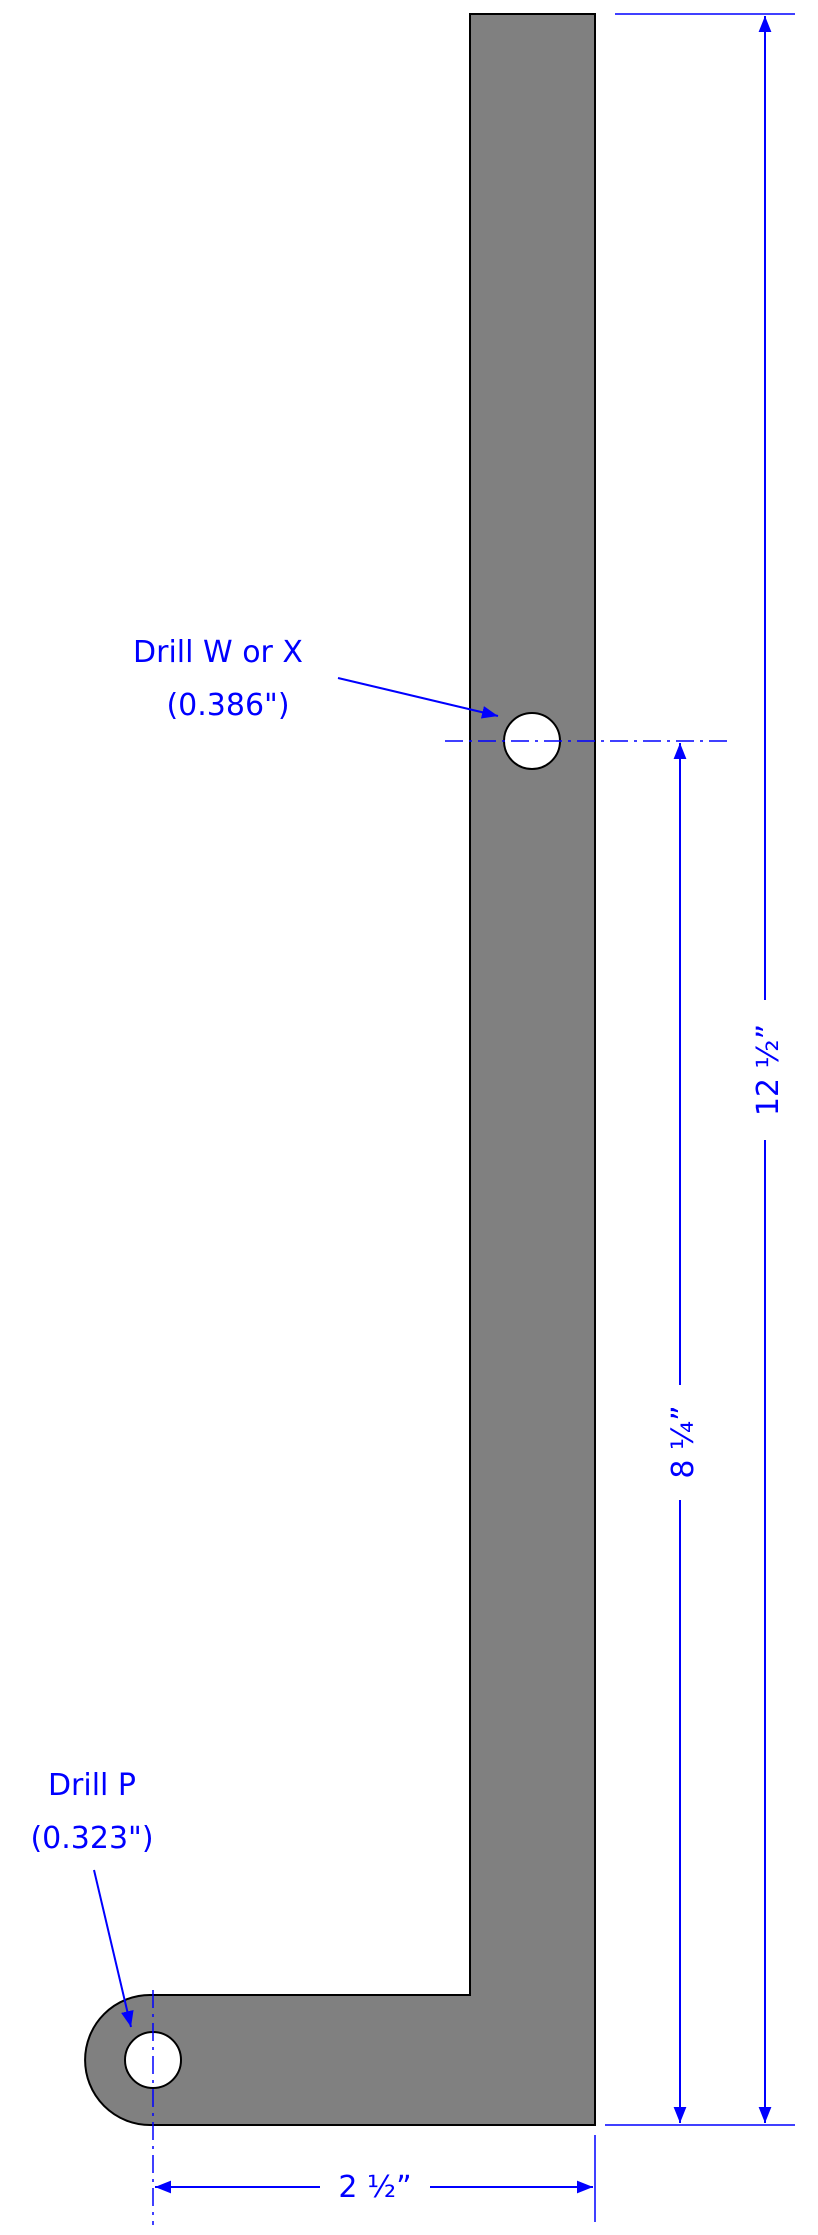 The width and height of the screenshot is (818, 2235). What do you see at coordinates (768, 1070) in the screenshot?
I see `total-height-label: 12 ½”` at bounding box center [768, 1070].